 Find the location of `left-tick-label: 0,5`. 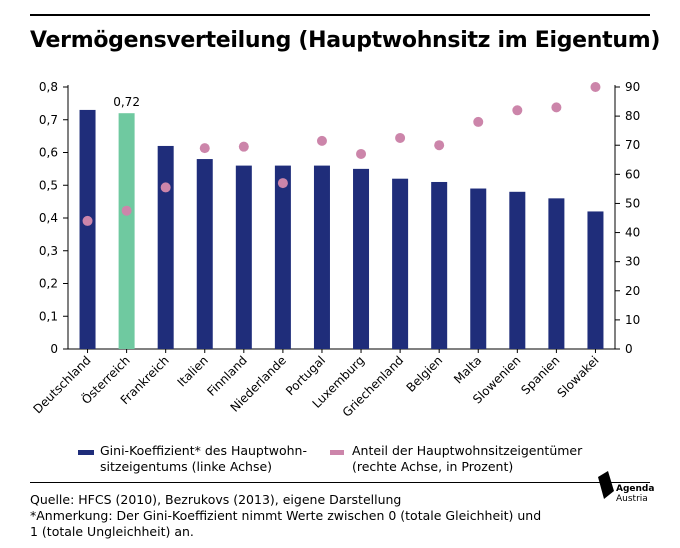

left-tick-label: 0,5 is located at coordinates (48, 185).